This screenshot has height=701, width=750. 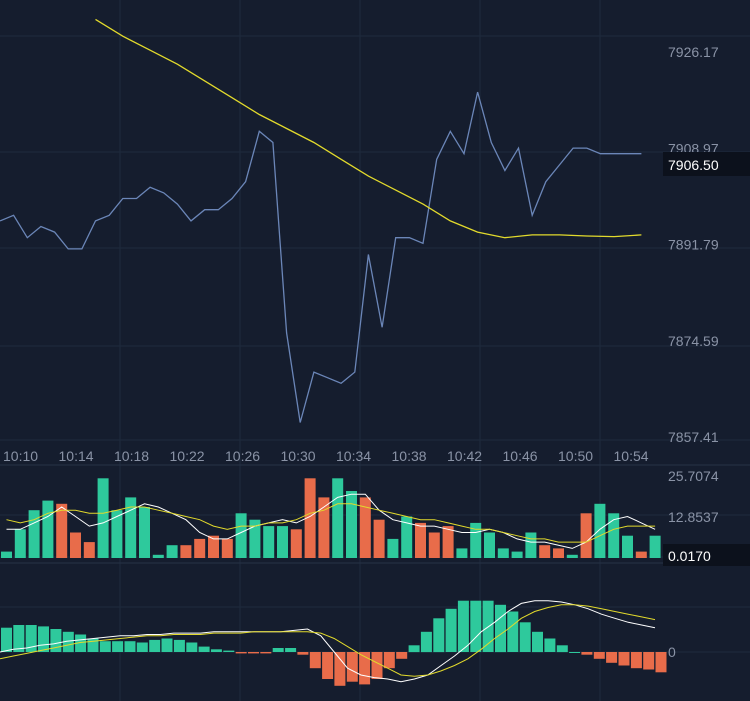 I want to click on macd-series-dea, so click(x=328, y=640).